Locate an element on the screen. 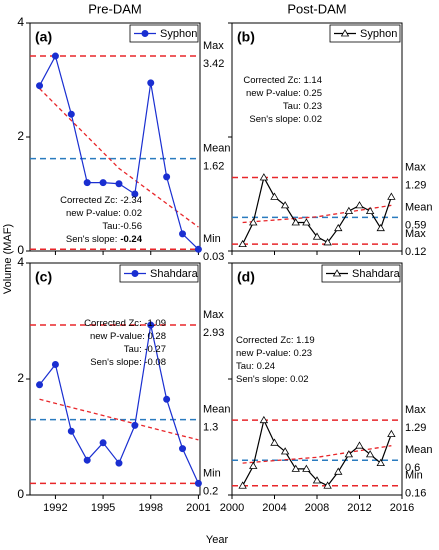 The image size is (439, 550). annotation-text: new P-value: 0.28 is located at coordinates (128, 336).